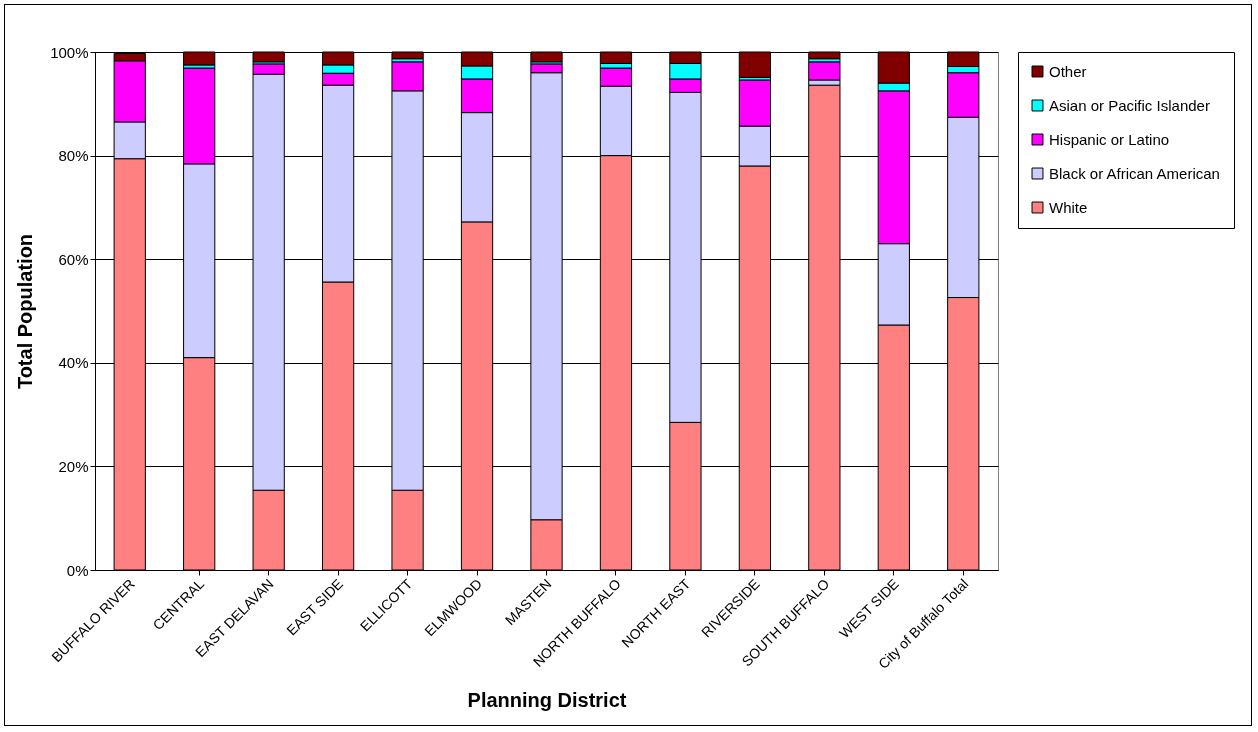 Image resolution: width=1258 pixels, height=732 pixels. What do you see at coordinates (73, 156) in the screenshot?
I see `y-tick-label: 80%` at bounding box center [73, 156].